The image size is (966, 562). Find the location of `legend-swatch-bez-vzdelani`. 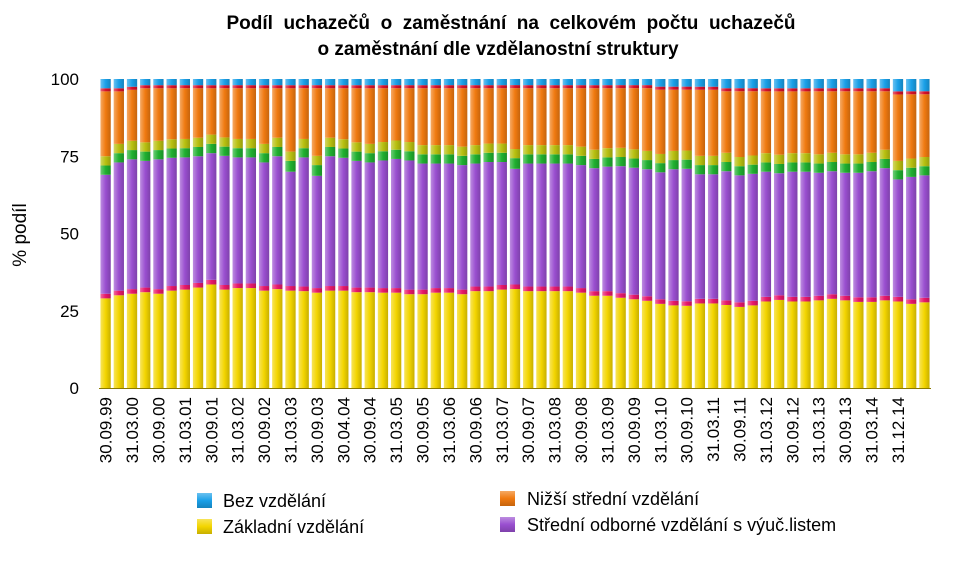

legend-swatch-bez-vzdelani is located at coordinates (204, 500).